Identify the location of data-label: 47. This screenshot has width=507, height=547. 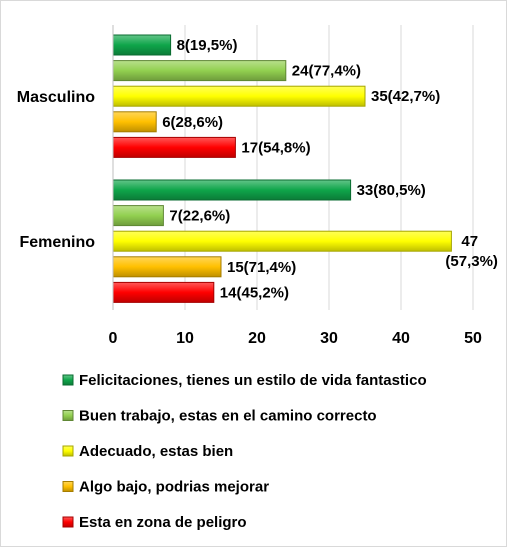
(469, 241).